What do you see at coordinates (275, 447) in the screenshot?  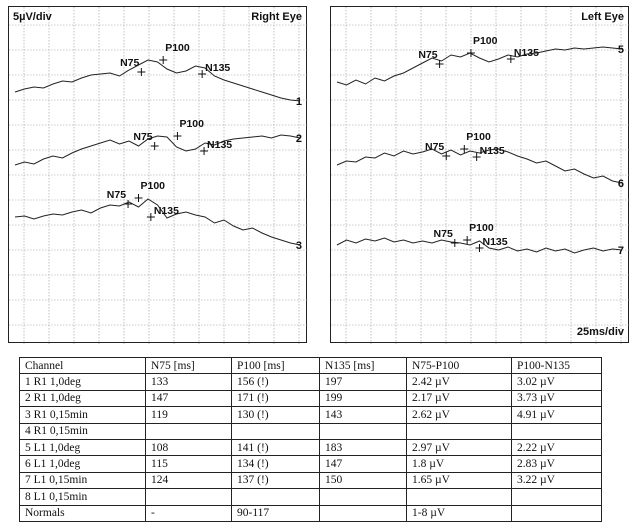 I see `table-cell: 141 (!)` at bounding box center [275, 447].